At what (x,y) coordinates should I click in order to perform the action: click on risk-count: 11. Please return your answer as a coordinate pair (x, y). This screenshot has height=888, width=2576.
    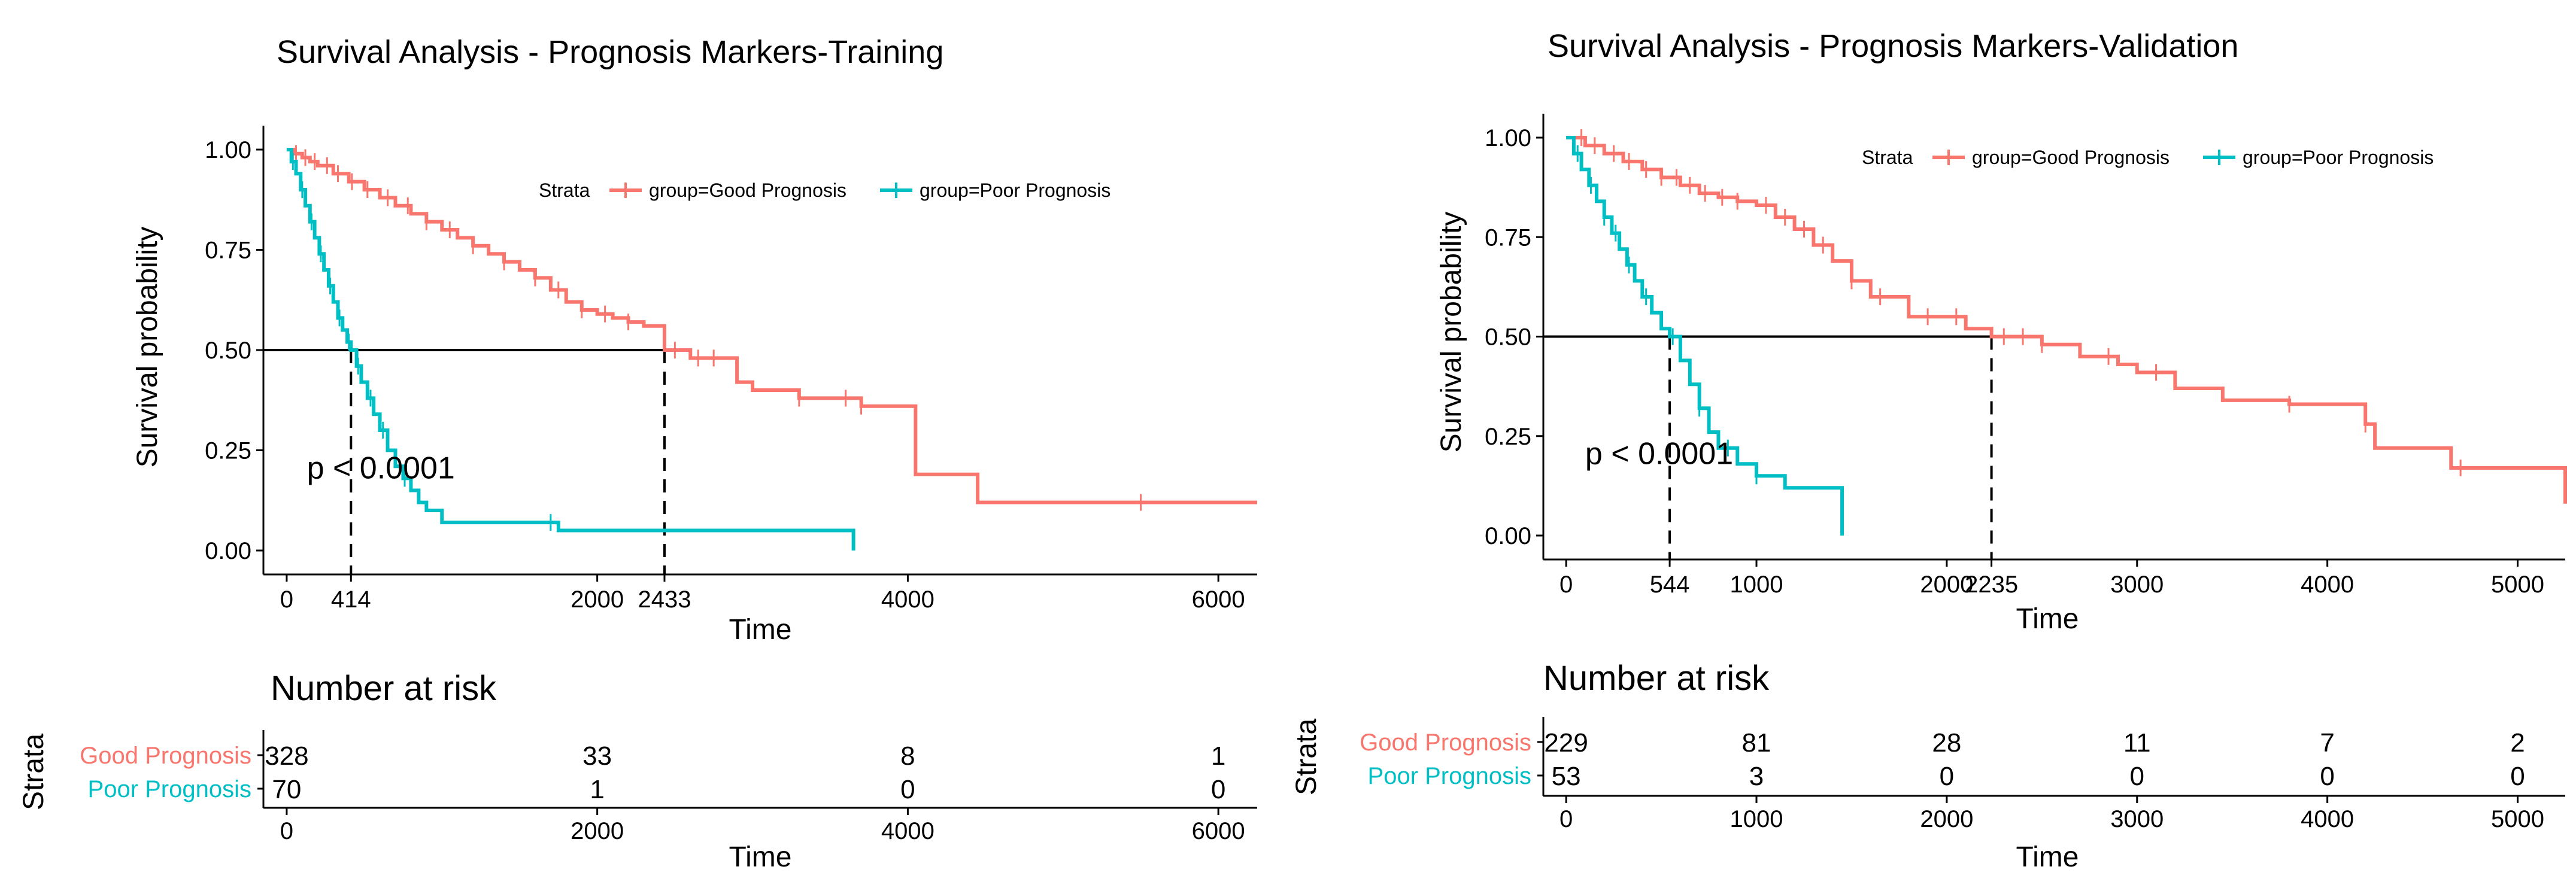
    Looking at the image, I should click on (2137, 743).